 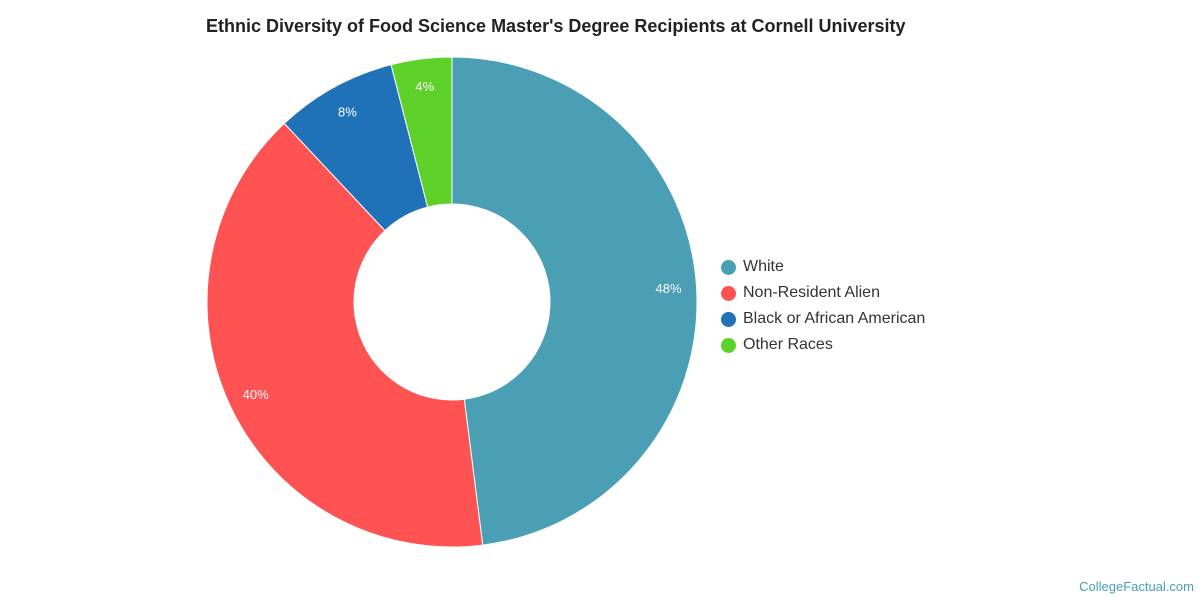 What do you see at coordinates (834, 318) in the screenshot?
I see `legend-label-black-or-african-american: Black or African American` at bounding box center [834, 318].